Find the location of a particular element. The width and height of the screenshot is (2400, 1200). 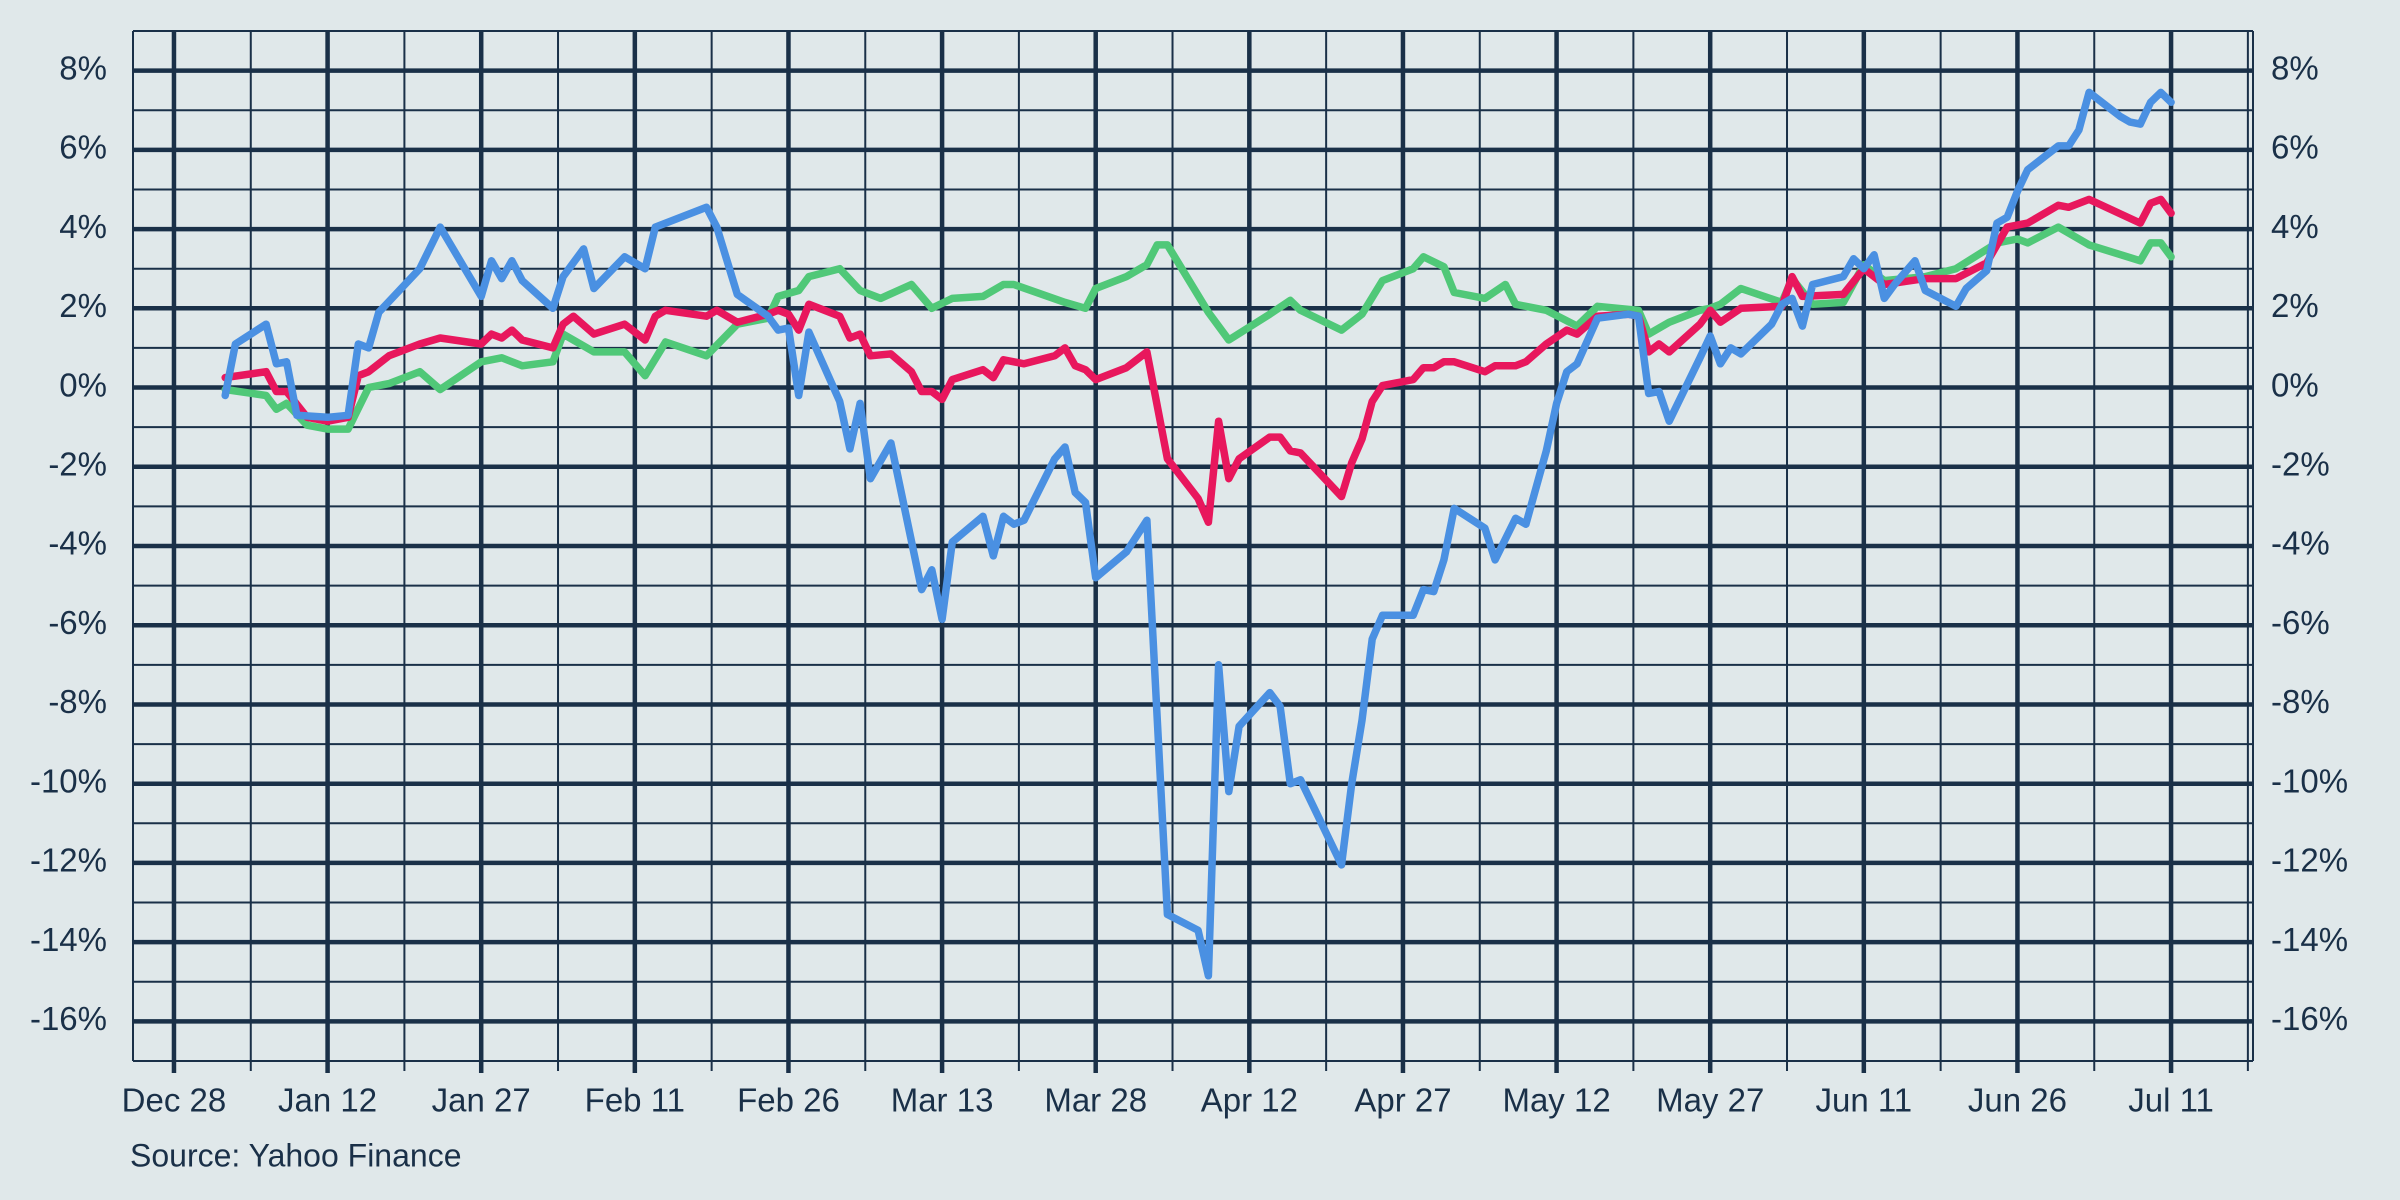

y-tick-label: -8% is located at coordinates (77, 701).